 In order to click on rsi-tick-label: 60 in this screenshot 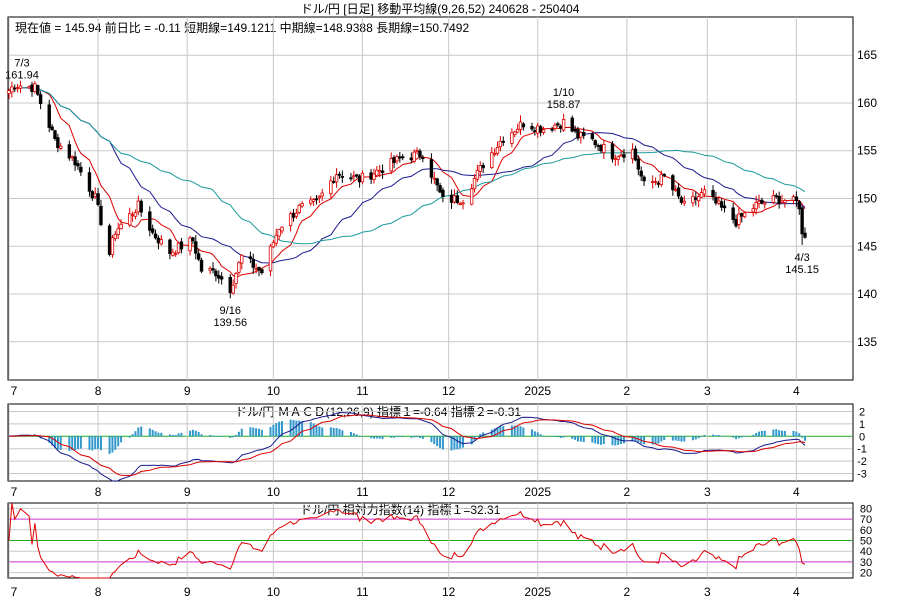, I will do `click(866, 531)`.